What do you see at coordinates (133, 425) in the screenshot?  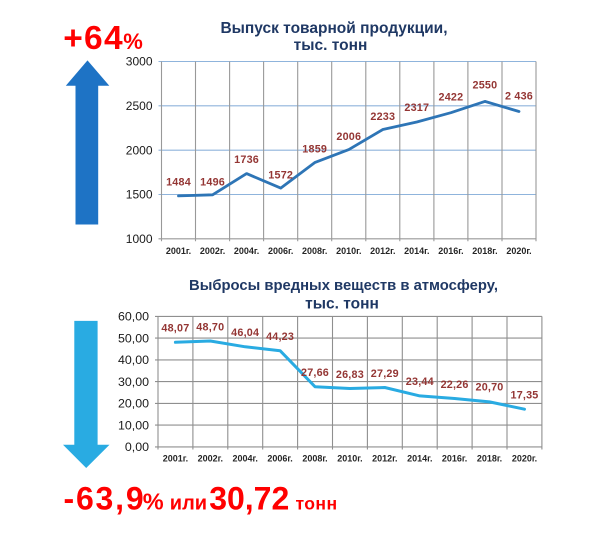 I see `svg-text: 10,00` at bounding box center [133, 425].